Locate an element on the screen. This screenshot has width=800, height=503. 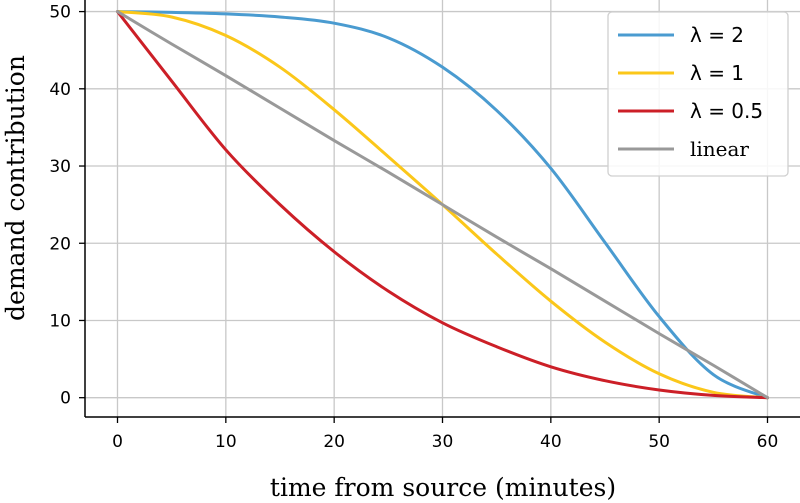
legend-box is located at coordinates (698, 94).